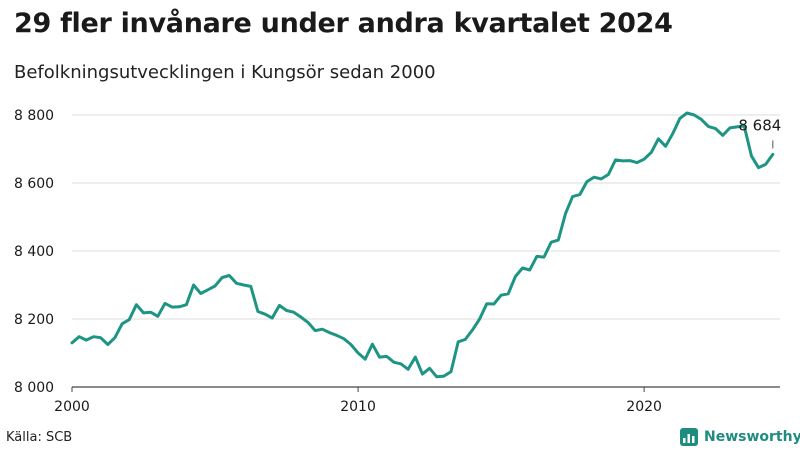 The image size is (800, 450). What do you see at coordinates (39, 437) in the screenshot?
I see `source-note: Källa: SCB` at bounding box center [39, 437].